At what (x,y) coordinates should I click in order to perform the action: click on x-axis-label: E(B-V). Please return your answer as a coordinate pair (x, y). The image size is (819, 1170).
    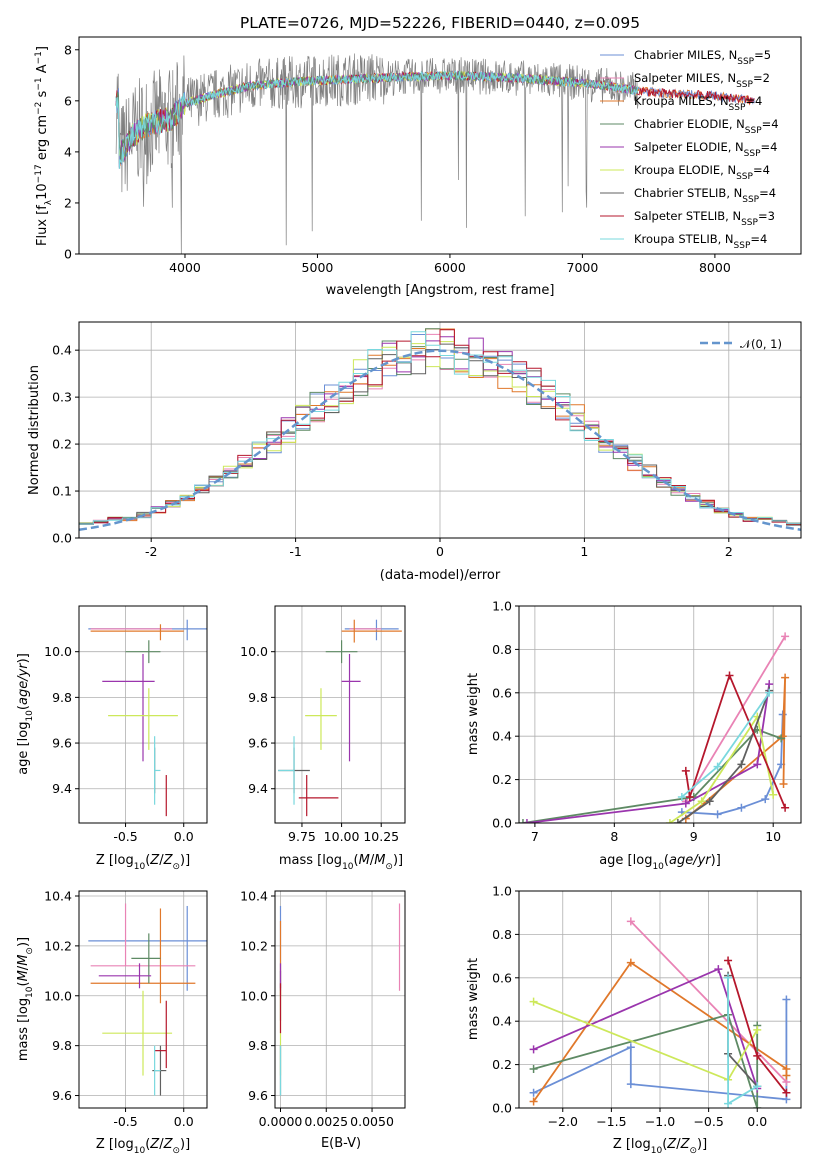
    Looking at the image, I should click on (341, 1143).